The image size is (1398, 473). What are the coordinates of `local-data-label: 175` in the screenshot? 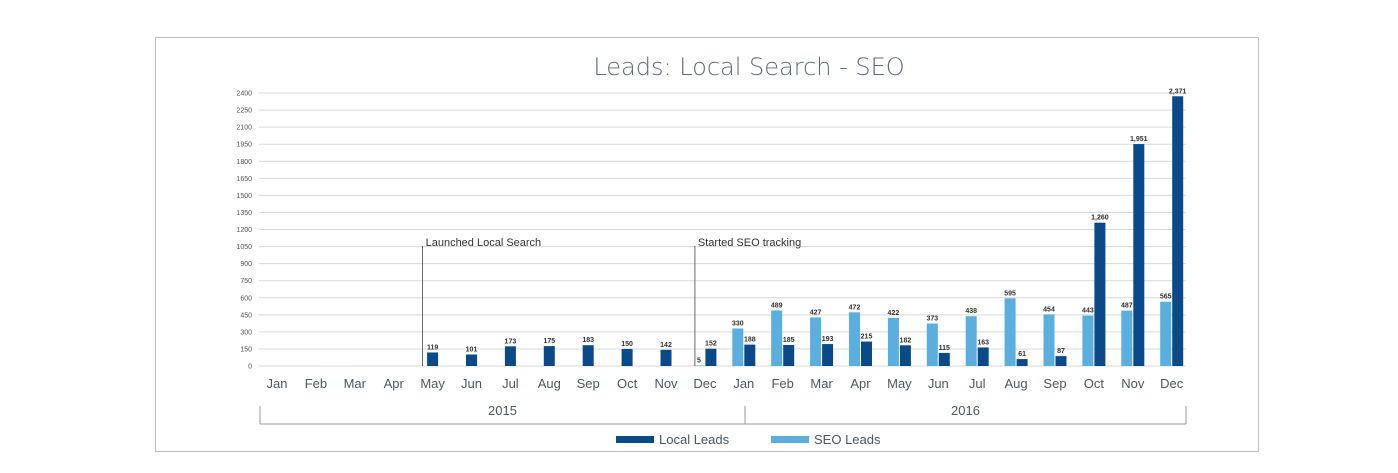 It's located at (549, 341).